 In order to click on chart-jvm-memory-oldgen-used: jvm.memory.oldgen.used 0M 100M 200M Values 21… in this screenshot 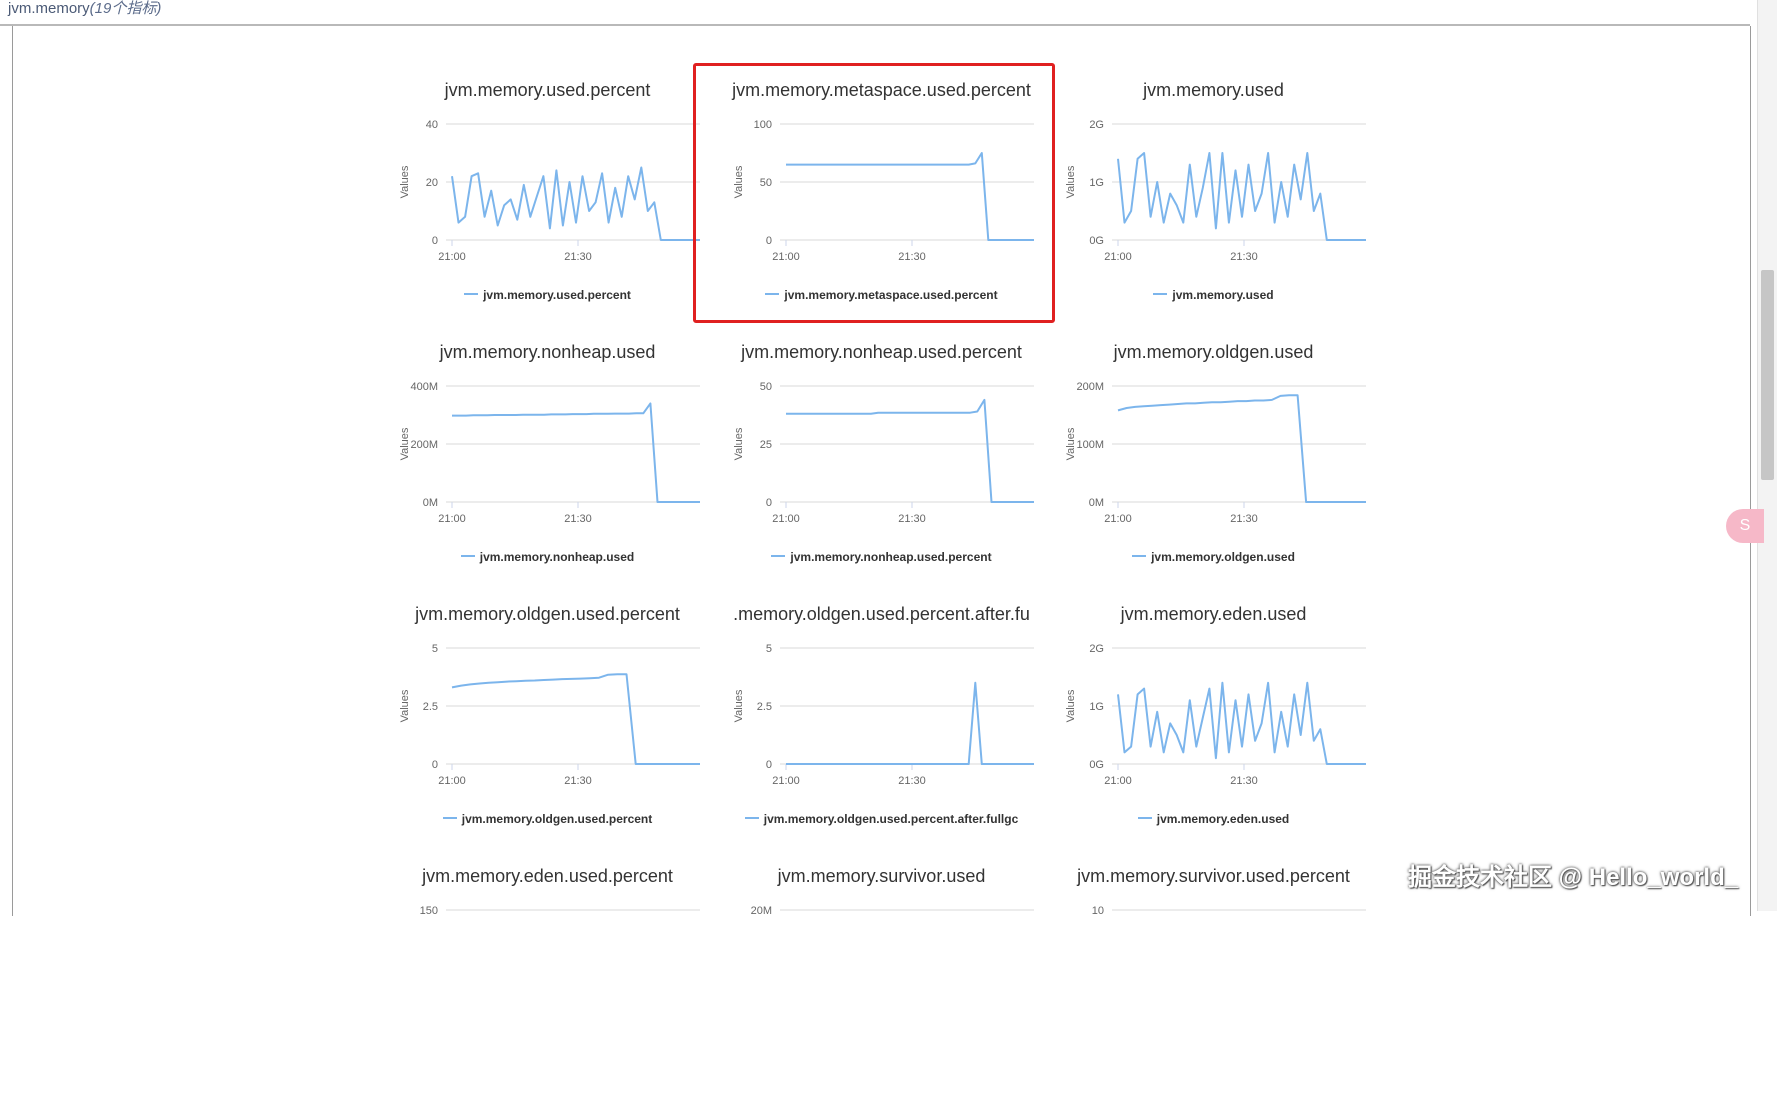, I will do `click(1213, 457)`.